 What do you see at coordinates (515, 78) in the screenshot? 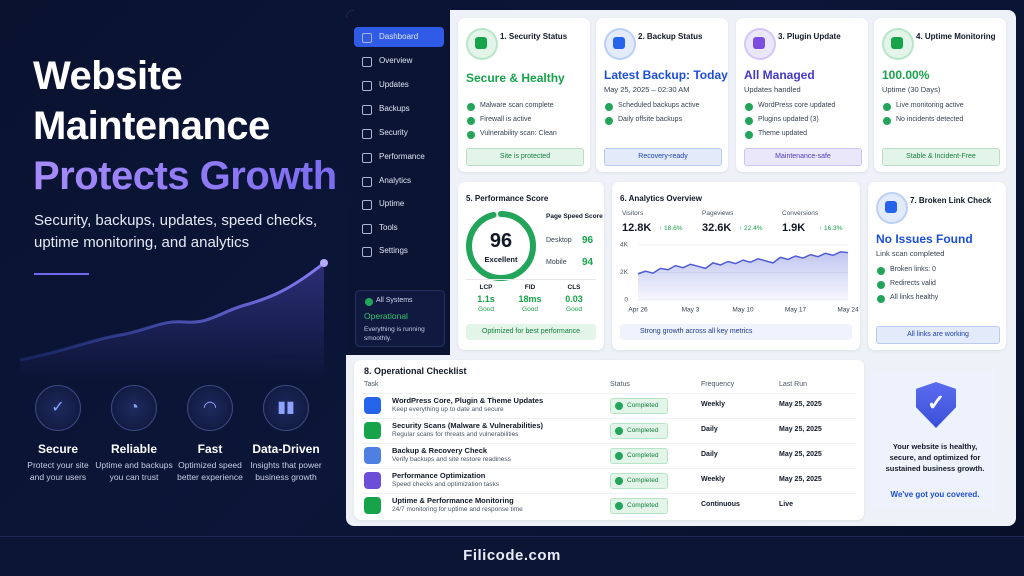
I see `card-headline: Secure & Healthy` at bounding box center [515, 78].